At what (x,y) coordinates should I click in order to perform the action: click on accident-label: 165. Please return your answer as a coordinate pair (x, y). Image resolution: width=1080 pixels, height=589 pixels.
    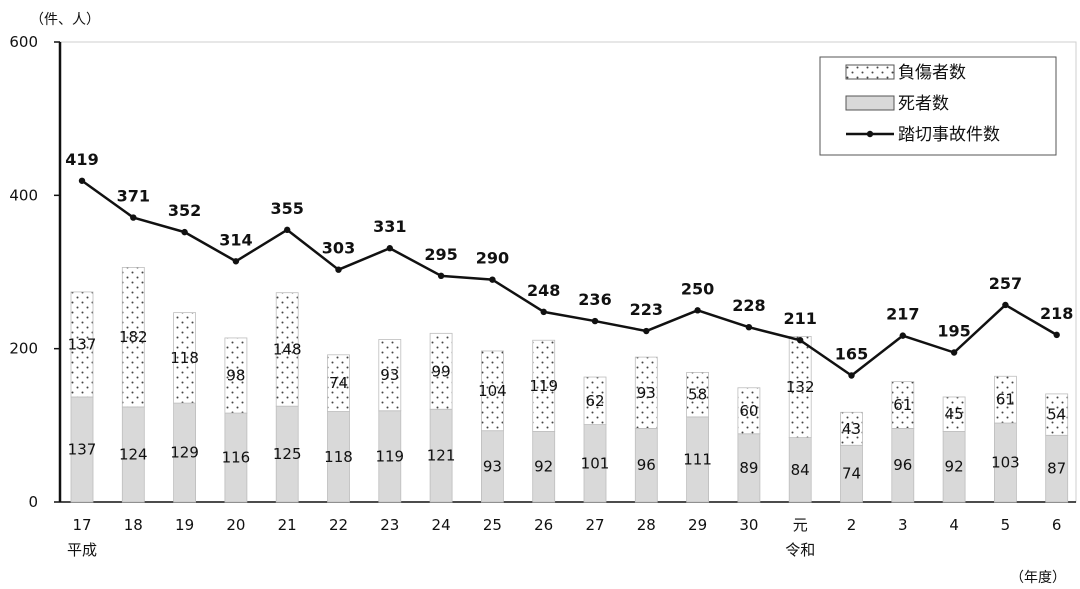
    Looking at the image, I should click on (851, 354).